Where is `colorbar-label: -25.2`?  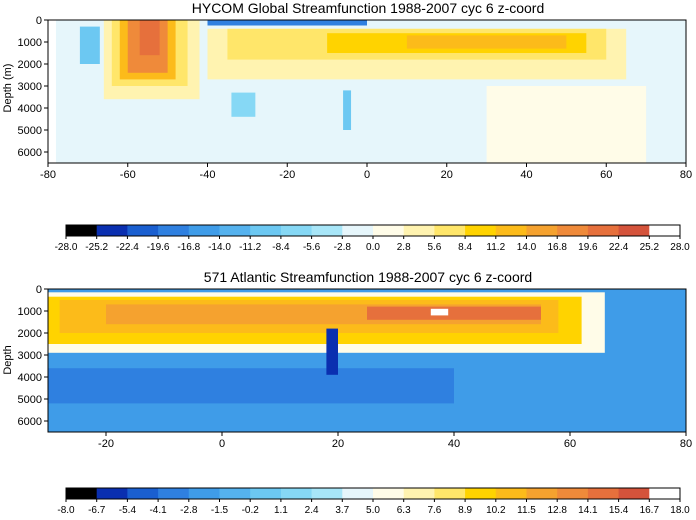
colorbar-label: -25.2 is located at coordinates (96, 247).